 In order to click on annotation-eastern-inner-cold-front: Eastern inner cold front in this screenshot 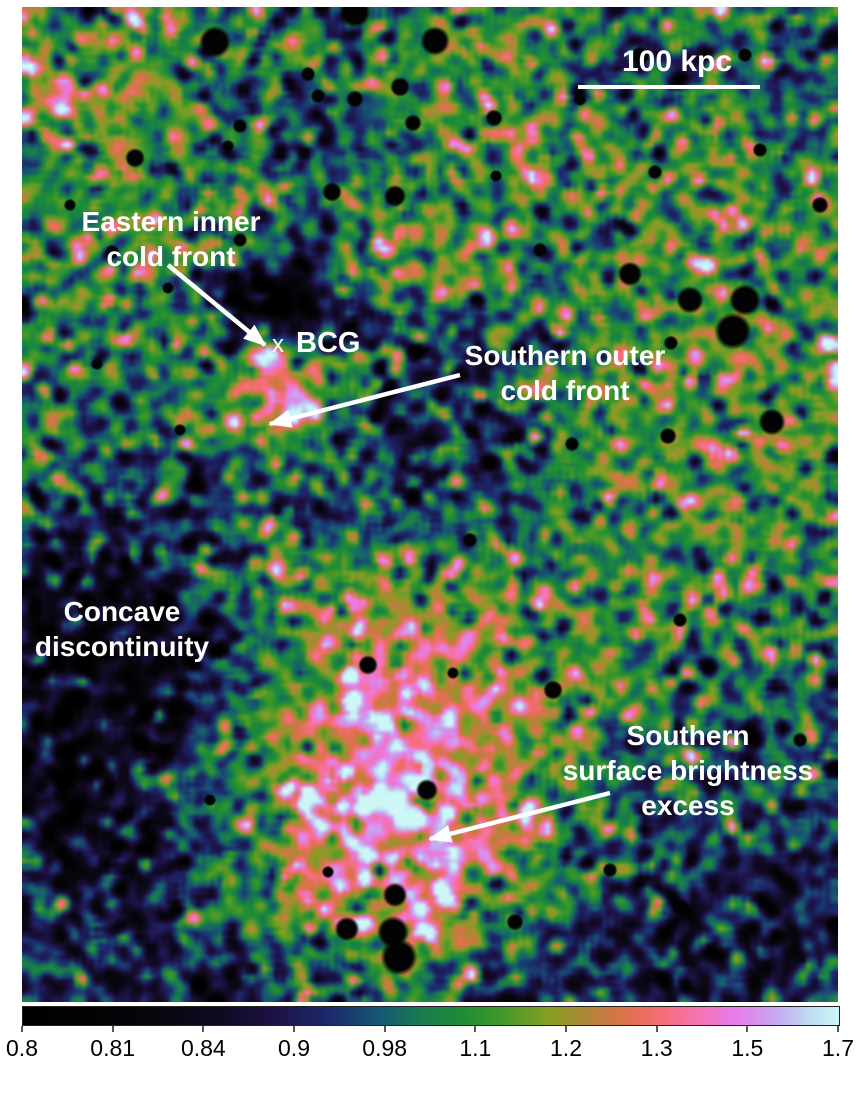, I will do `click(171, 239)`.